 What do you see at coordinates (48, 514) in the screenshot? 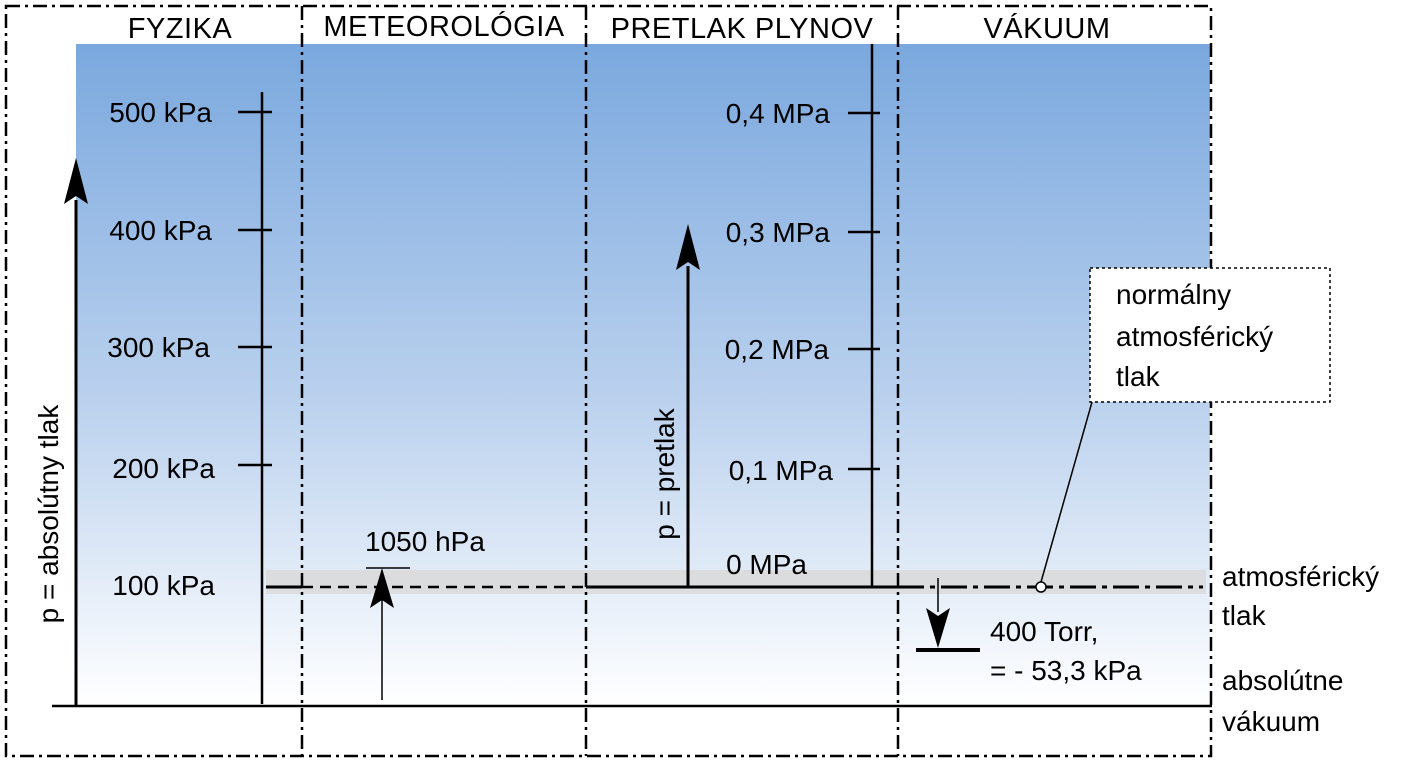
I see `absolute-pressure-axis-label: p = absolútny tlak` at bounding box center [48, 514].